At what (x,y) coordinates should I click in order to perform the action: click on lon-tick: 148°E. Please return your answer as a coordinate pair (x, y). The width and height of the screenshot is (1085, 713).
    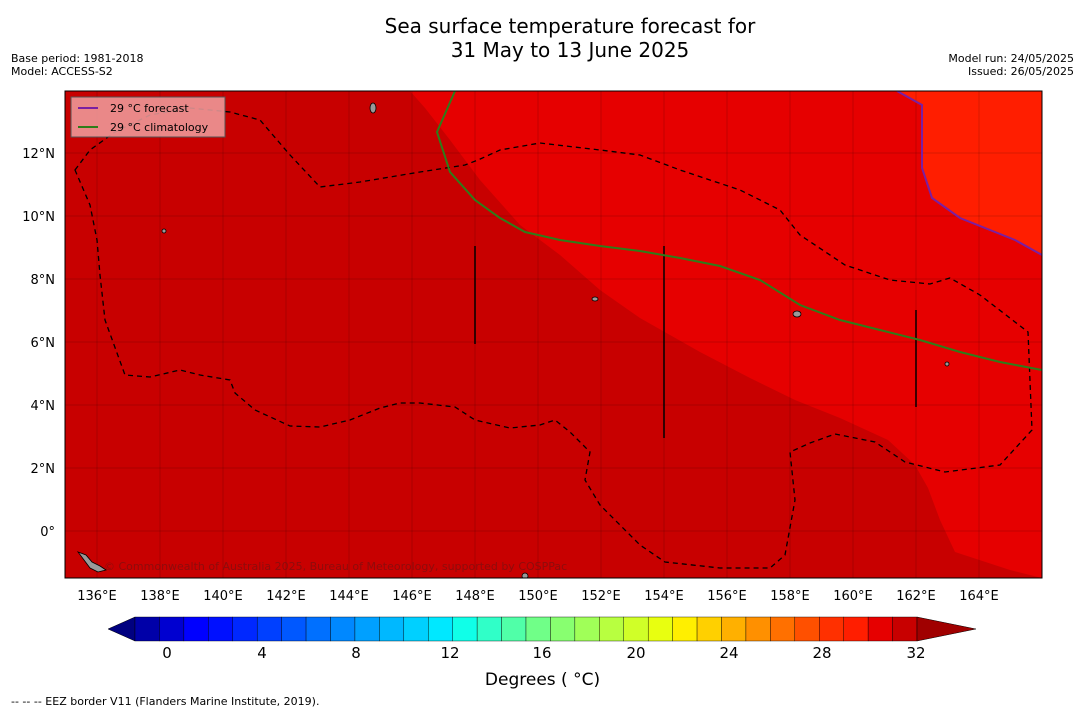
    Looking at the image, I should click on (475, 596).